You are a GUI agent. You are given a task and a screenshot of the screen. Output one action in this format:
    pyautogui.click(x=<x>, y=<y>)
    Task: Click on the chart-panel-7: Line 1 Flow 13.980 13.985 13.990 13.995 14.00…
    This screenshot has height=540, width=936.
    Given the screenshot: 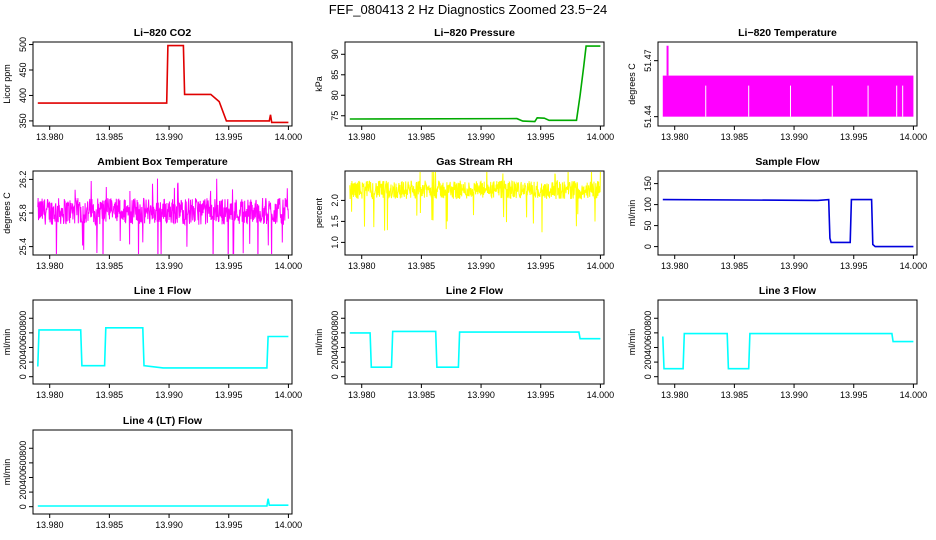 What is the action you would take?
    pyautogui.click(x=152, y=342)
    